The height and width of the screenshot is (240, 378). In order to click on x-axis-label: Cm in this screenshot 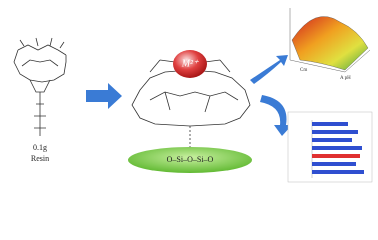, I will do `click(303, 70)`.